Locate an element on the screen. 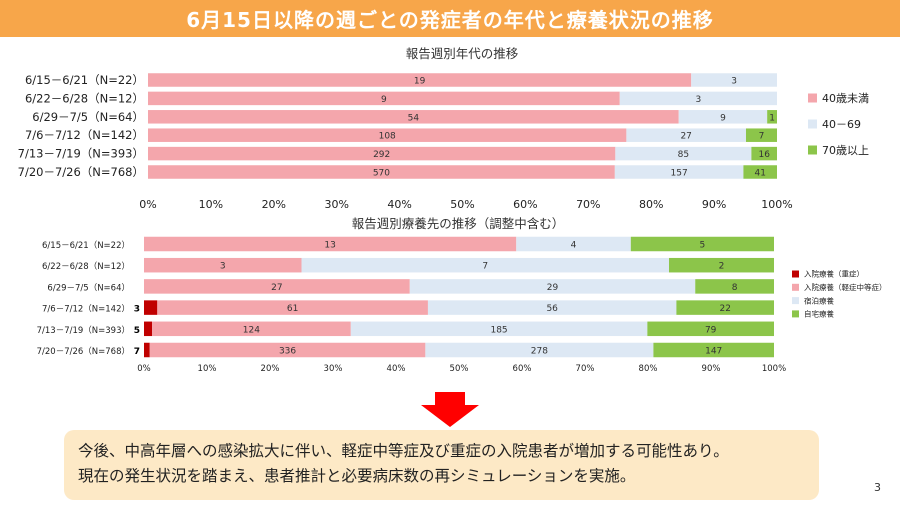 The height and width of the screenshot is (506, 900). data-label: 108 is located at coordinates (387, 137).